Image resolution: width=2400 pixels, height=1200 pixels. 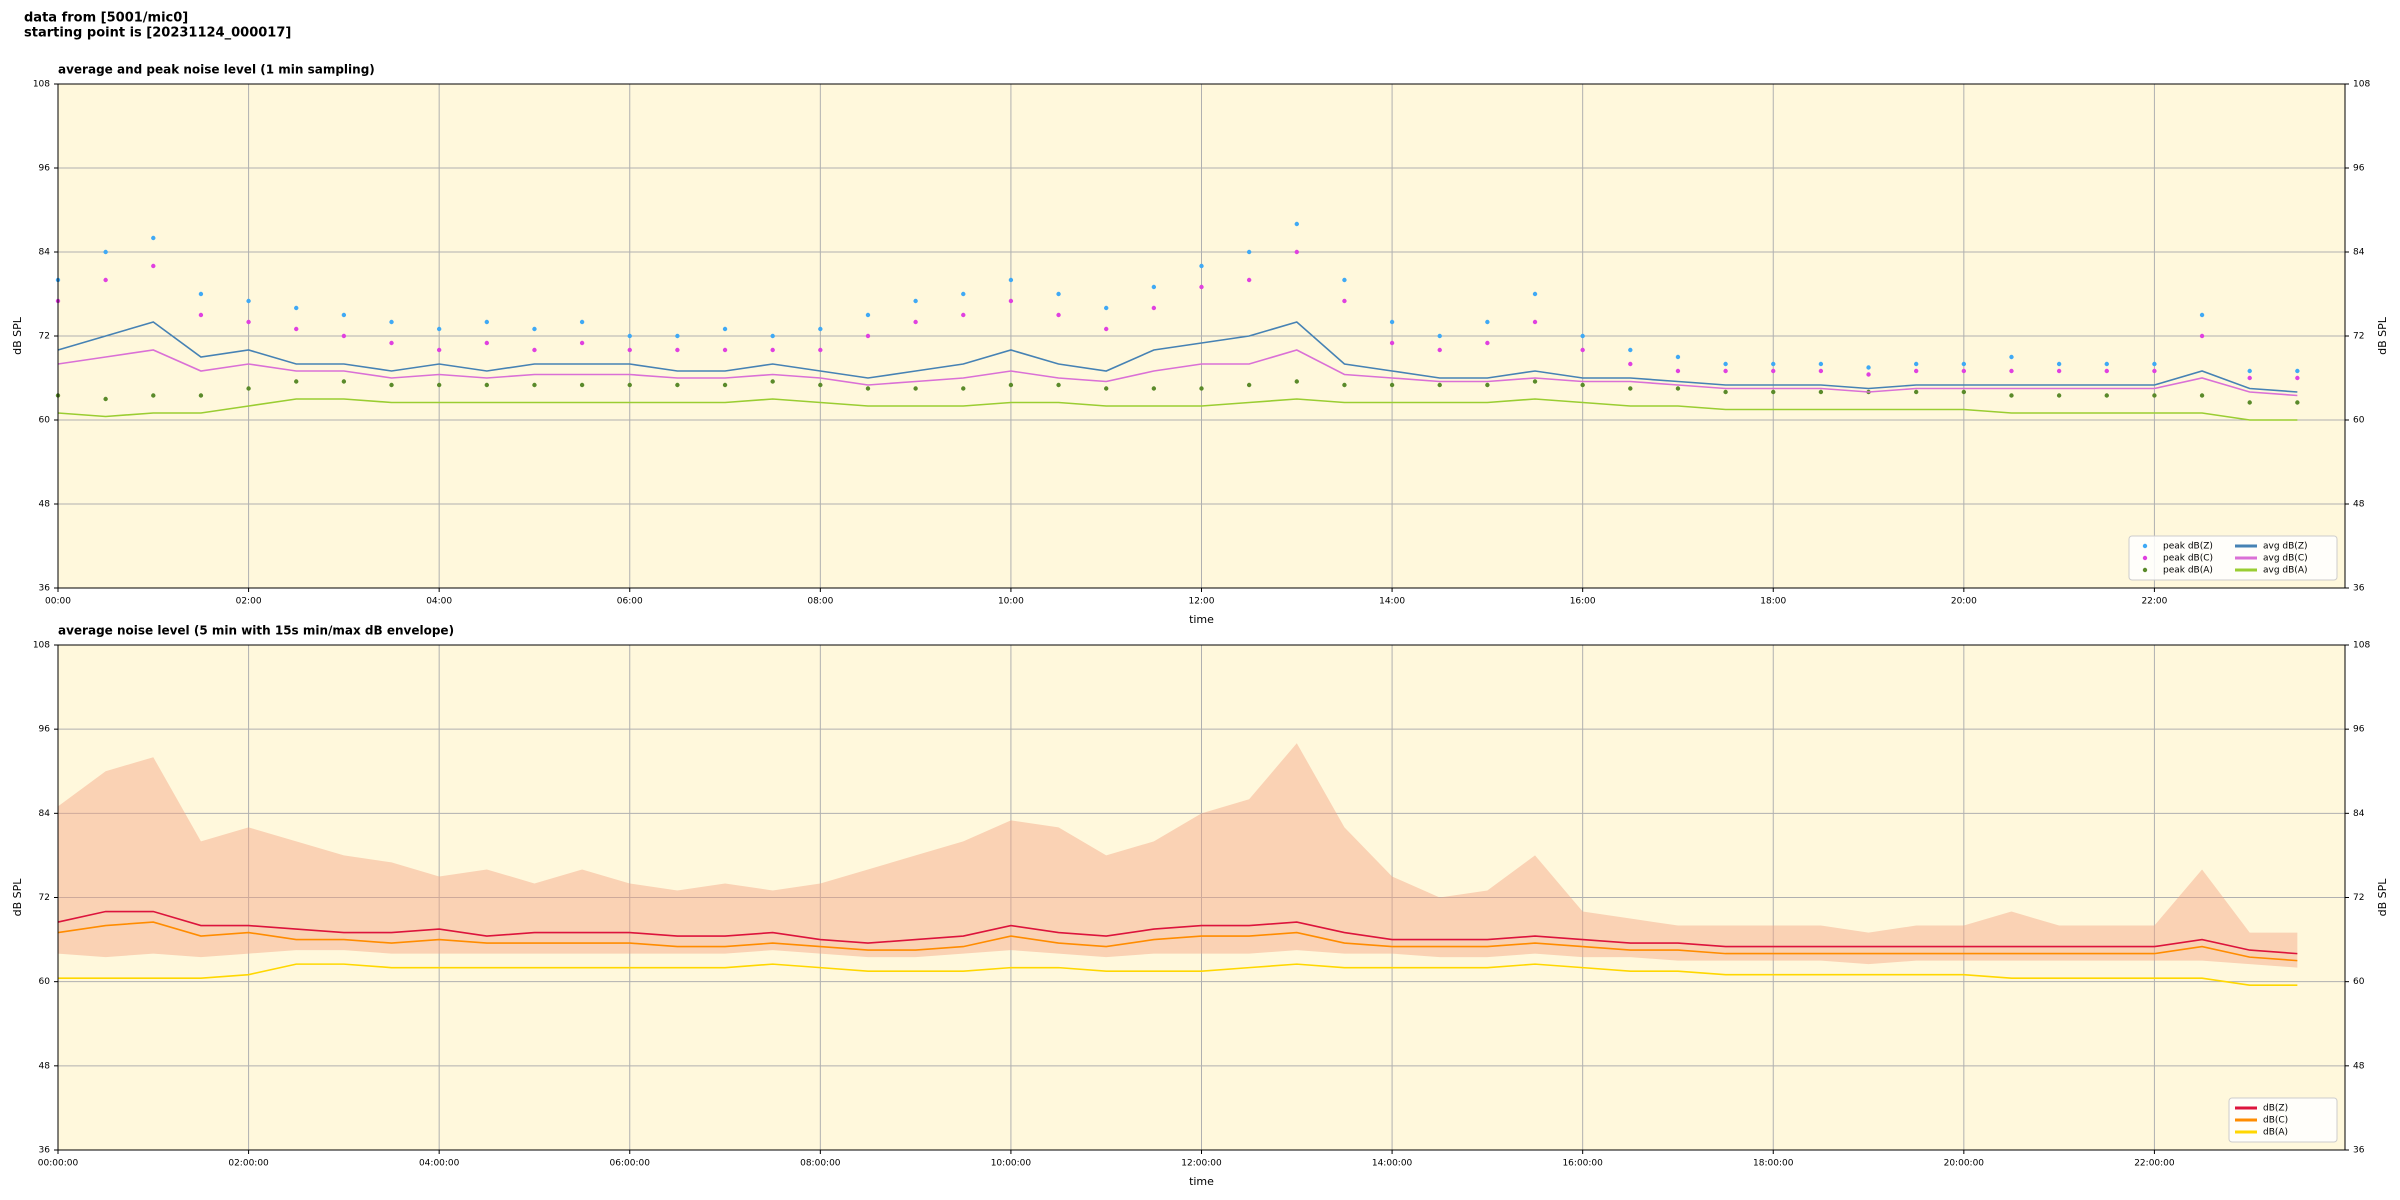 What do you see at coordinates (58, 1164) in the screenshot?
I see `x-tick-label: 00:00:00` at bounding box center [58, 1164].